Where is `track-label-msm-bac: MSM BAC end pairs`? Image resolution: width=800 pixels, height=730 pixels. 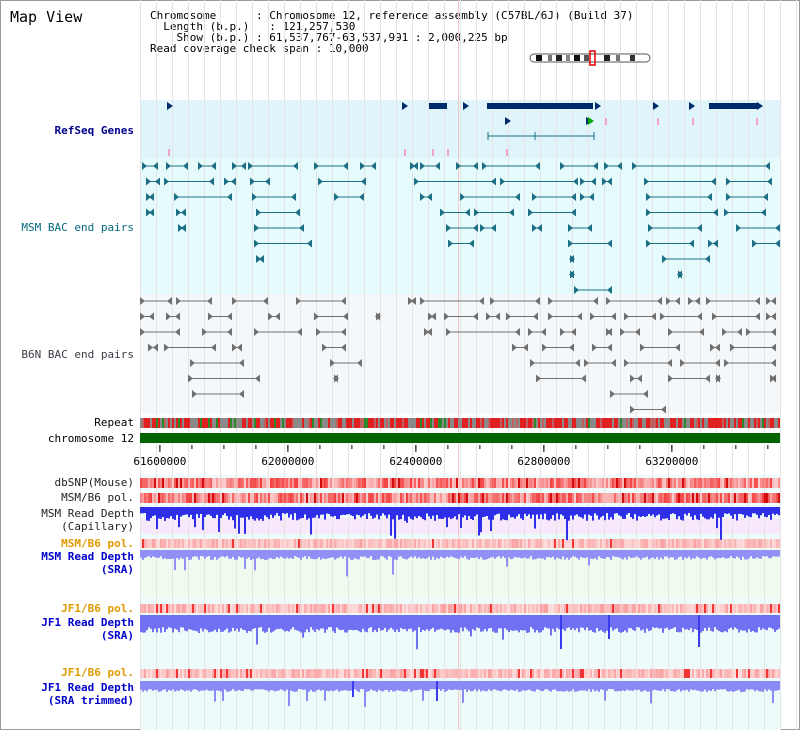
track-label-msm-bac: MSM BAC end pairs is located at coordinates (77, 227).